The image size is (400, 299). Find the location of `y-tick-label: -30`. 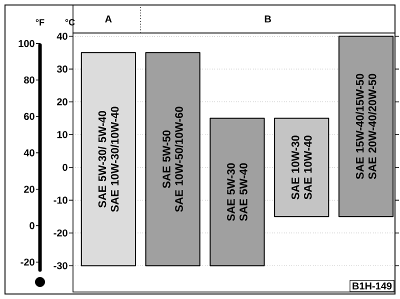

y-tick-label: -30 is located at coordinates (61, 266).